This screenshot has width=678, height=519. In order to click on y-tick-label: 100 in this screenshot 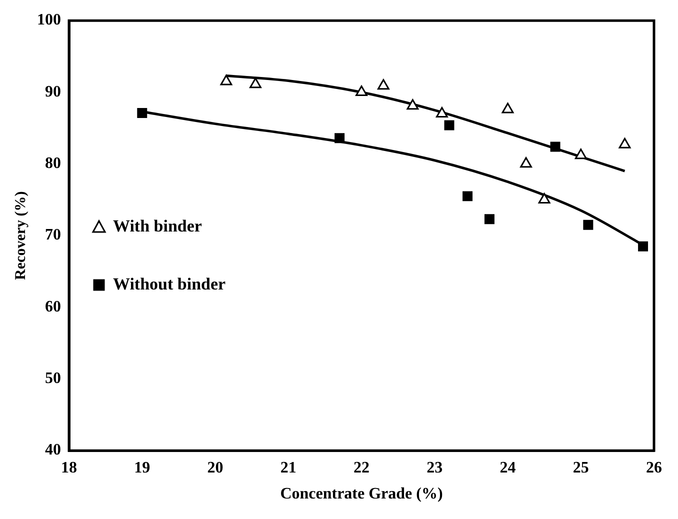, I will do `click(49, 20)`.